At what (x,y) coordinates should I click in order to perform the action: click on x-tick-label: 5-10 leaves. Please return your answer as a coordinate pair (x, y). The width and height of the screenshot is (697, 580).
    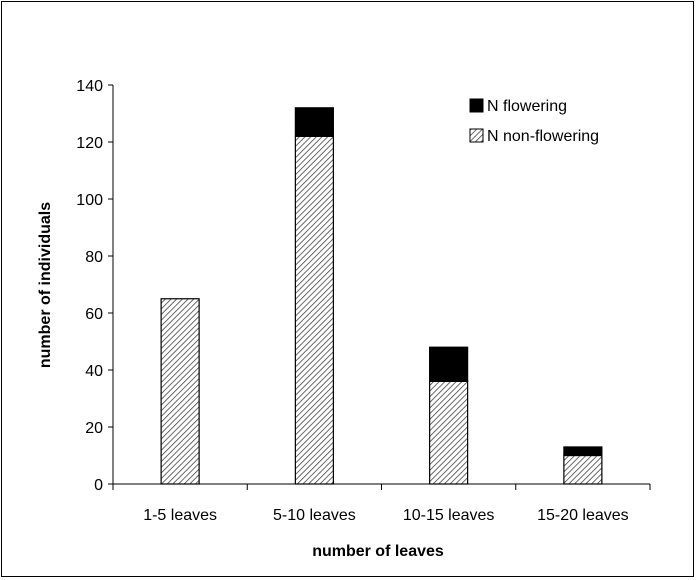
    Looking at the image, I should click on (314, 515).